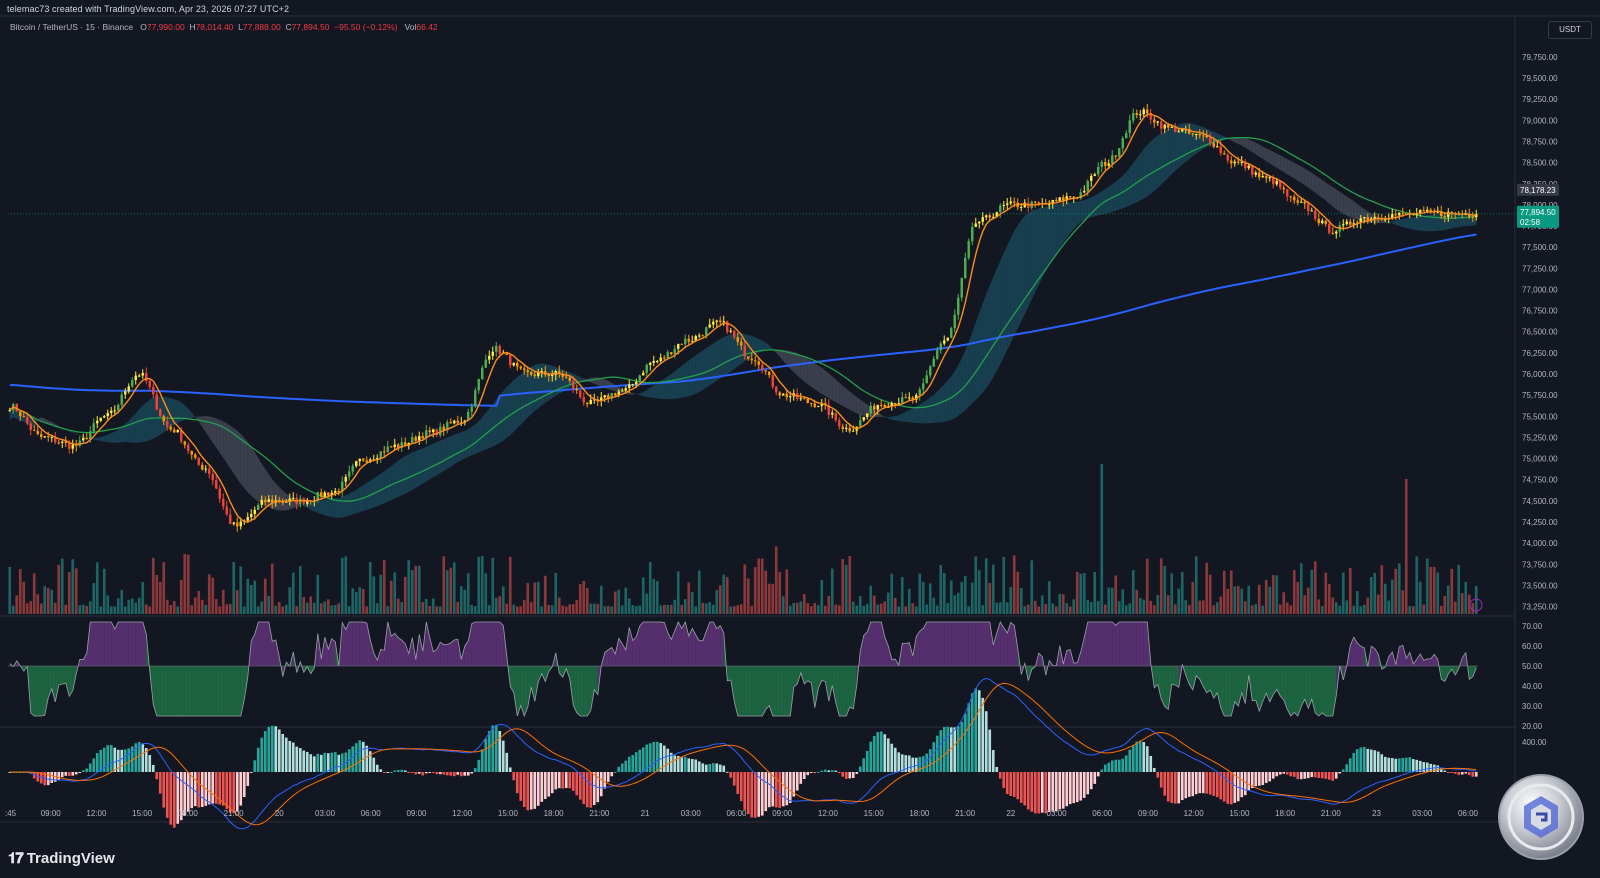 Image resolution: width=1600 pixels, height=878 pixels. Describe the element at coordinates (72, 27) in the screenshot. I see `symbol-label: Bitcoin / TetherUS · 15 · Binance` at that location.